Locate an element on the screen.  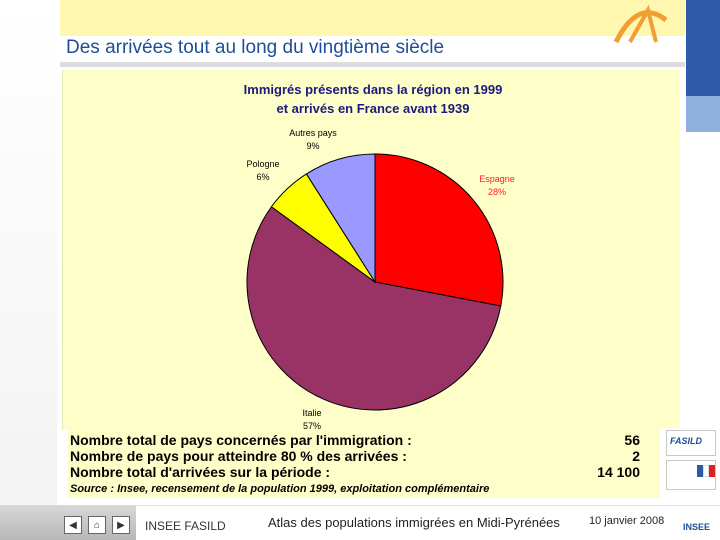
partner-logos: FASILD is located at coordinates (691, 463).